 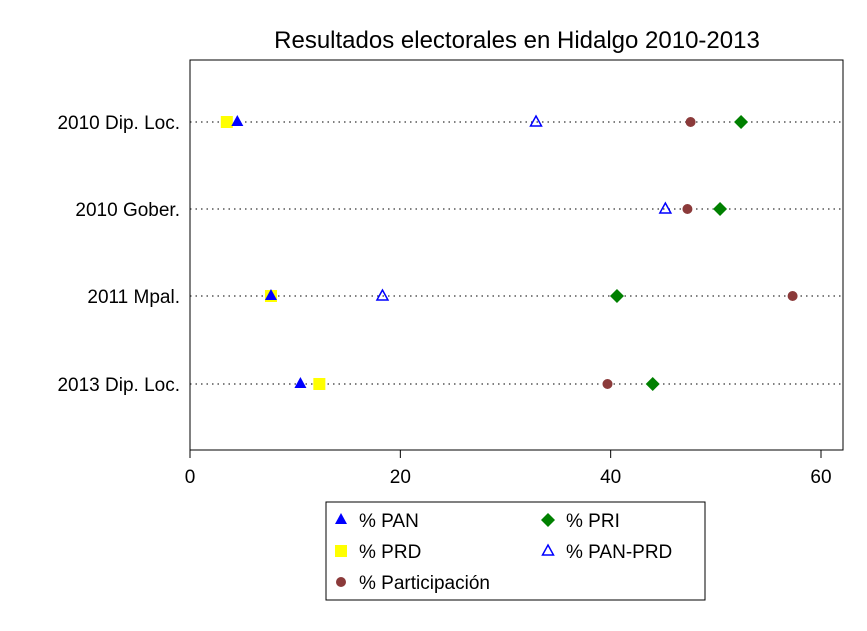 I want to click on y-tick-label: 2010 Dip. Loc., so click(x=118, y=123).